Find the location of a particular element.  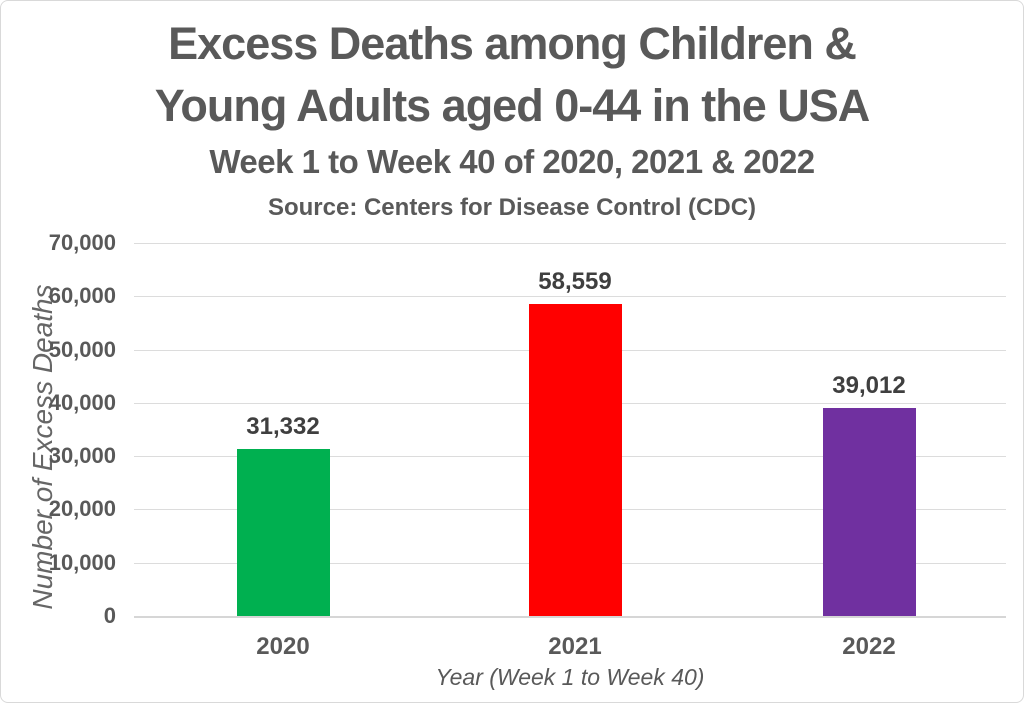

bar-value-label: 58,559 is located at coordinates (575, 281).